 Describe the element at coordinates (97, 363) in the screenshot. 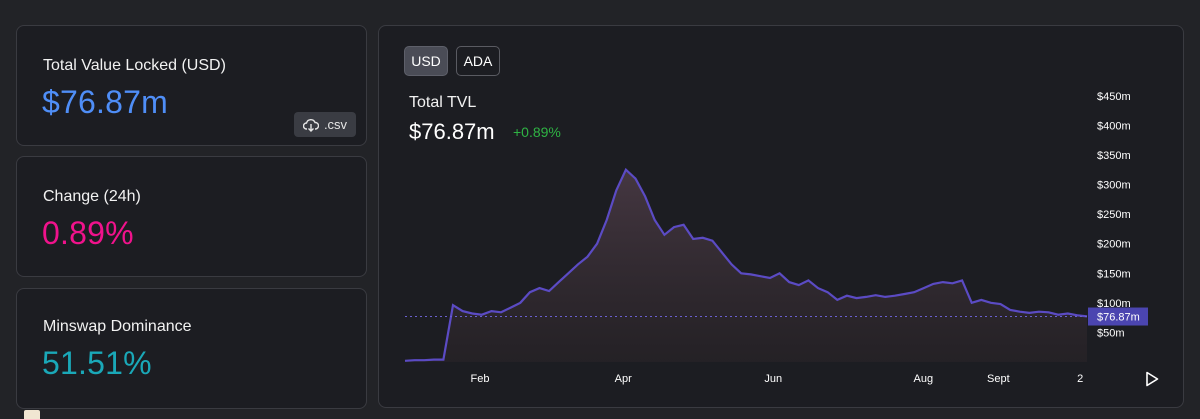

I see `dominance-value: 51.51%` at that location.